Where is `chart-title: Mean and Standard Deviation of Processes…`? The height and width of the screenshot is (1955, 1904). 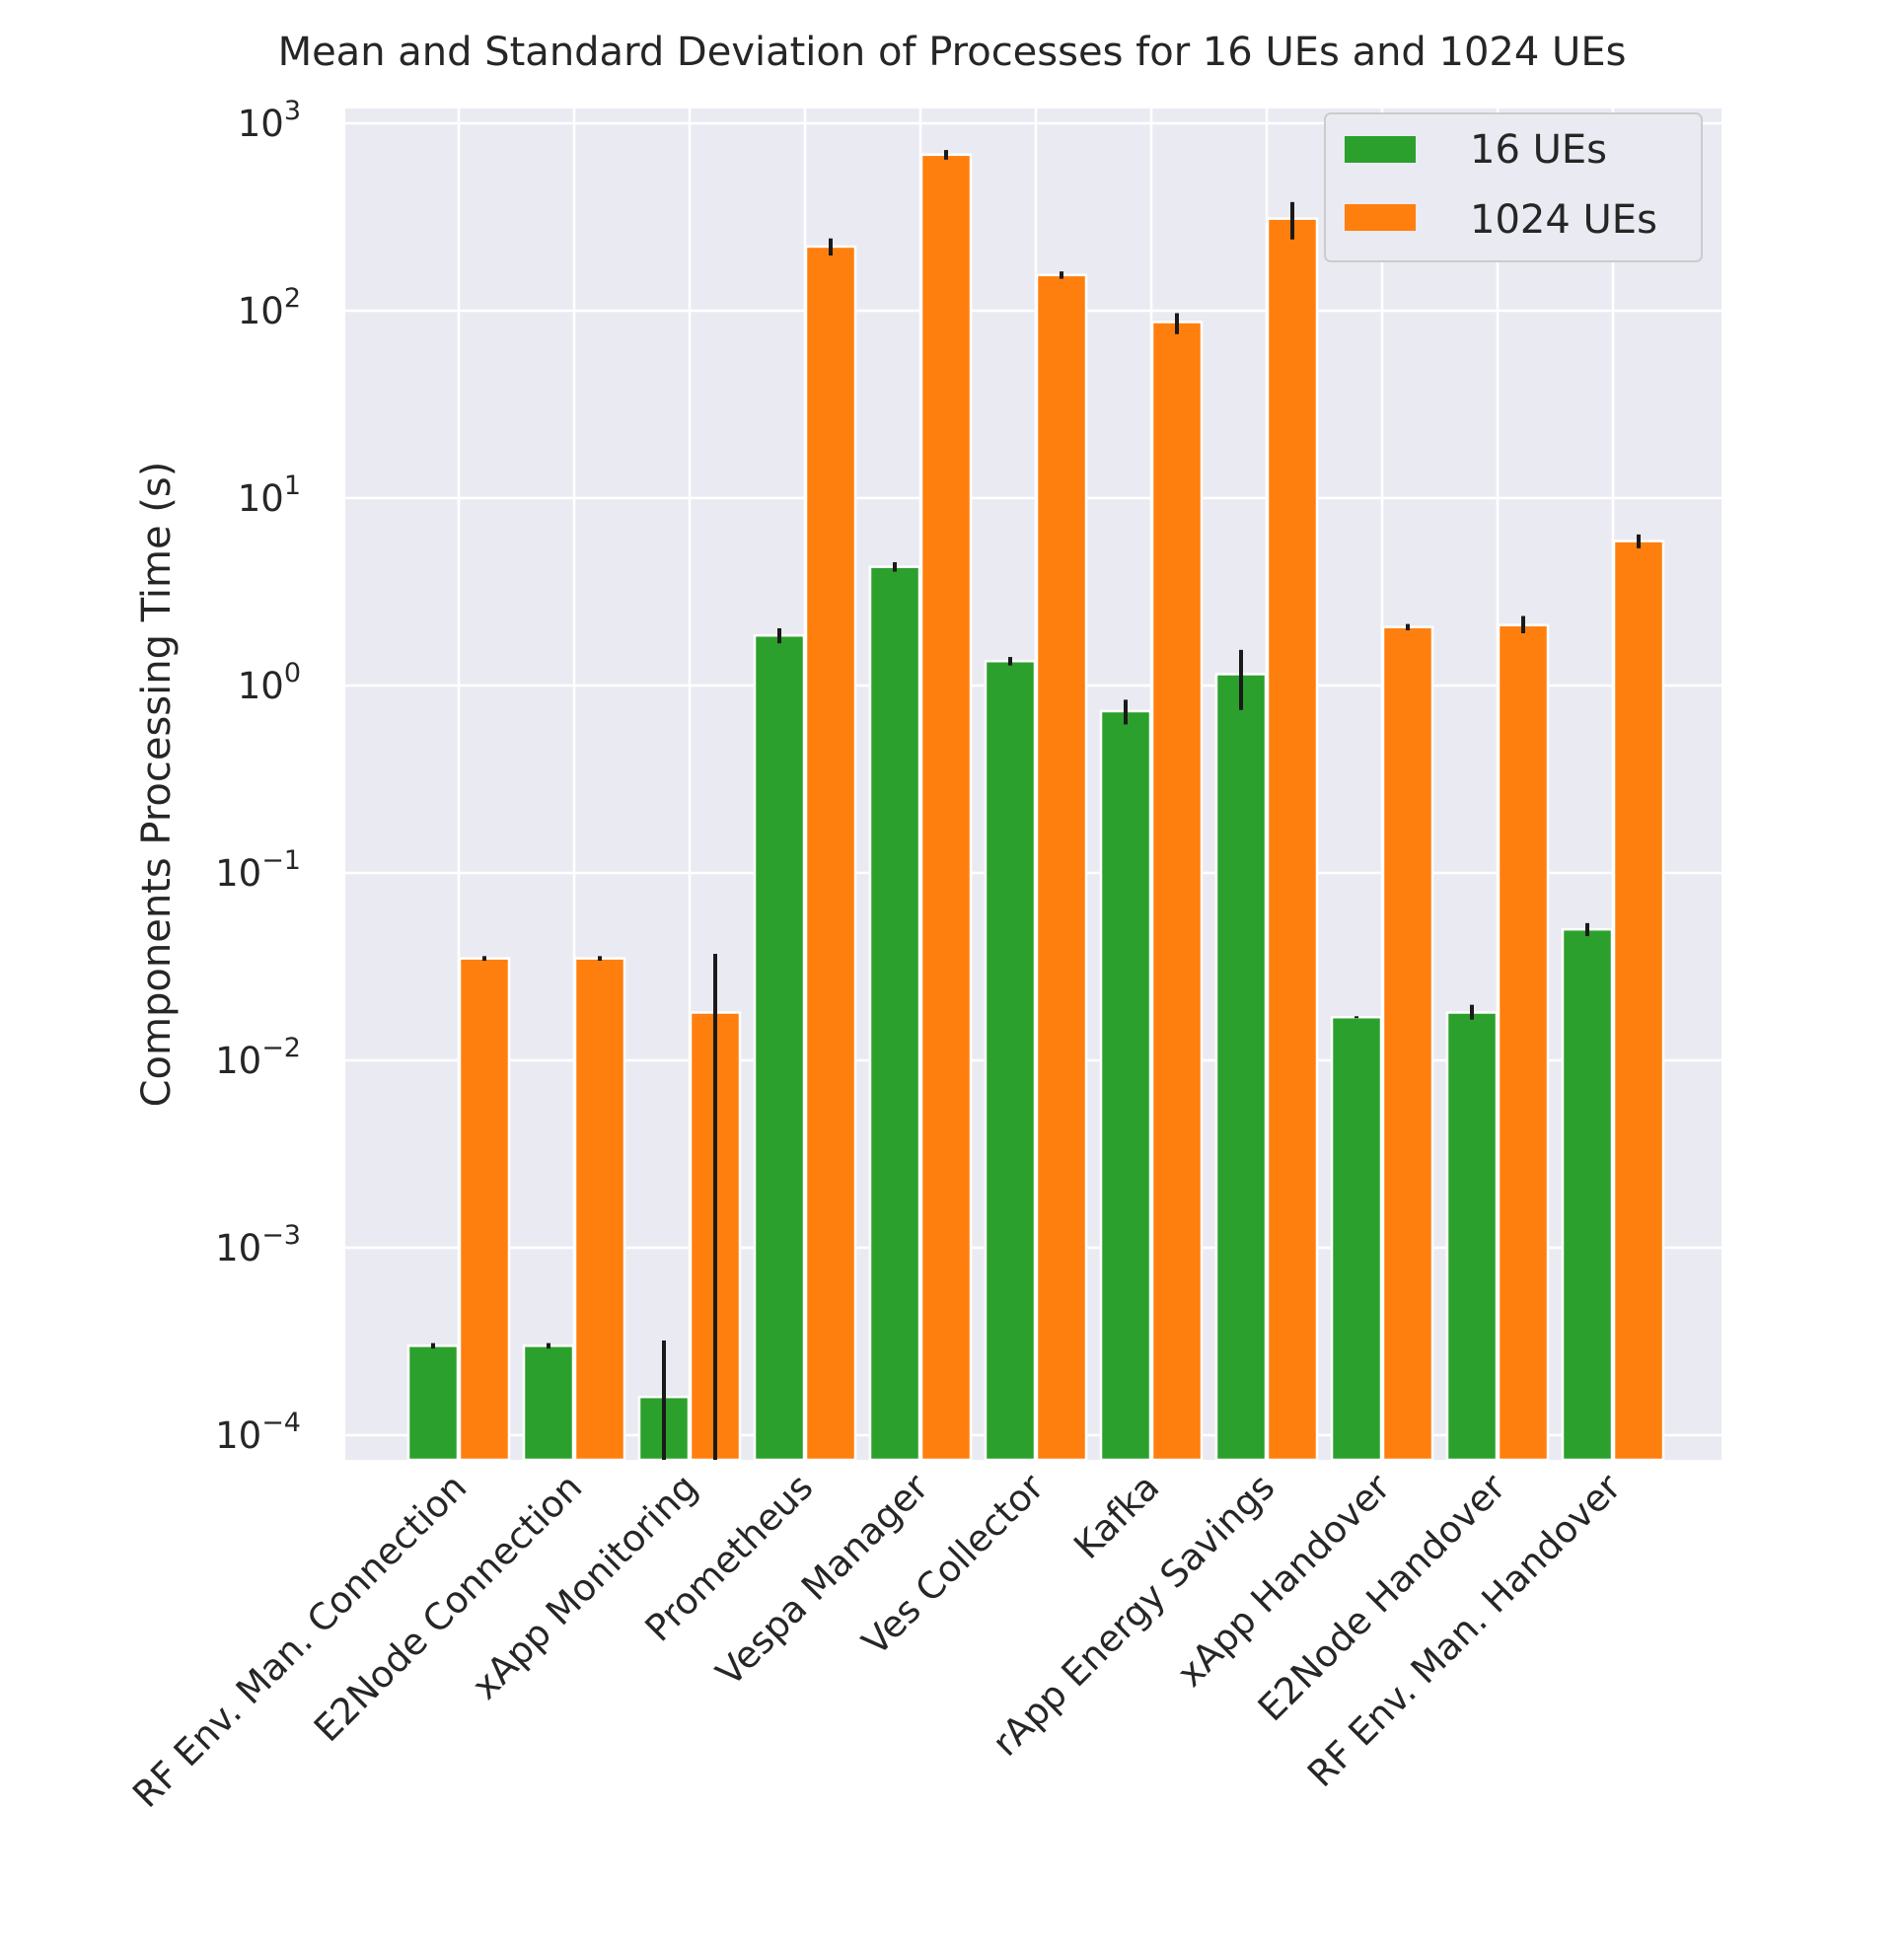
chart-title: Mean and Standard Deviation of Processes… is located at coordinates (952, 52).